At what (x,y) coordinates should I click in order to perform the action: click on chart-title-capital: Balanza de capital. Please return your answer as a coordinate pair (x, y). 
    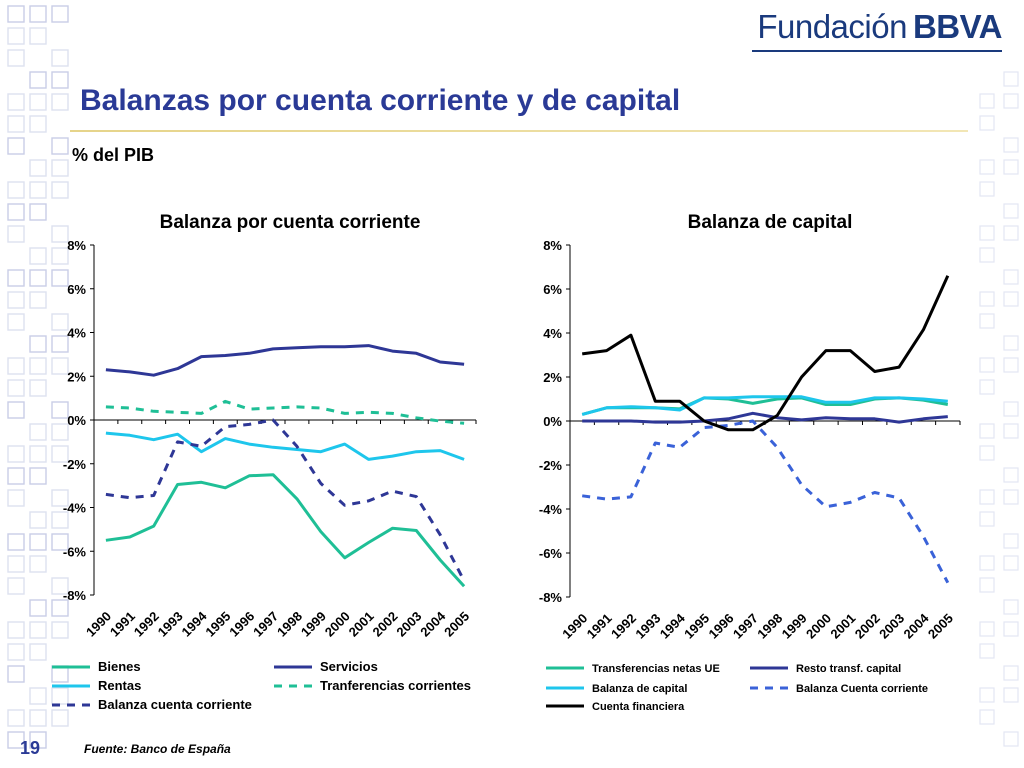
    Looking at the image, I should click on (770, 222).